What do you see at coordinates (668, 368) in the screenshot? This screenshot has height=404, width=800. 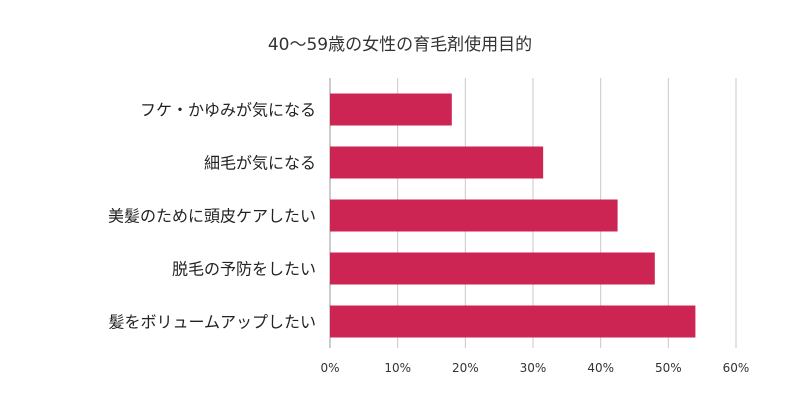 I see `x-tick-label: 50%` at bounding box center [668, 368].